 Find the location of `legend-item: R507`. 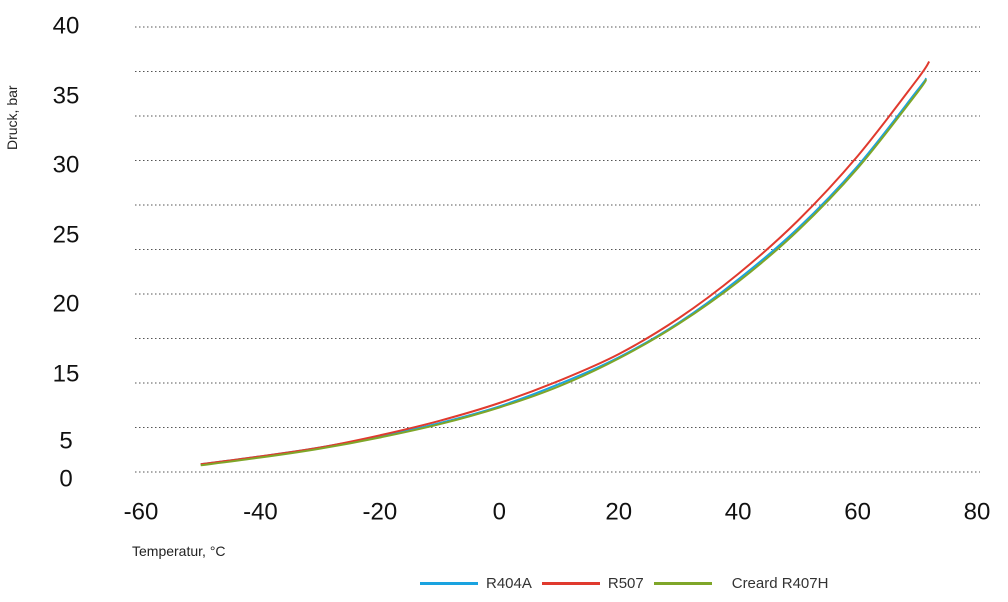

legend-item: R507 is located at coordinates (592, 583).